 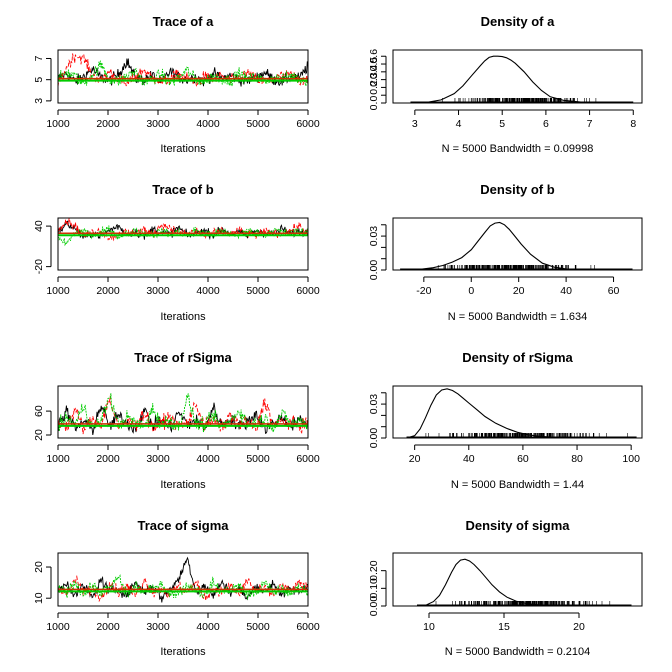 I want to click on x-tick-label: 7, so click(x=590, y=124).